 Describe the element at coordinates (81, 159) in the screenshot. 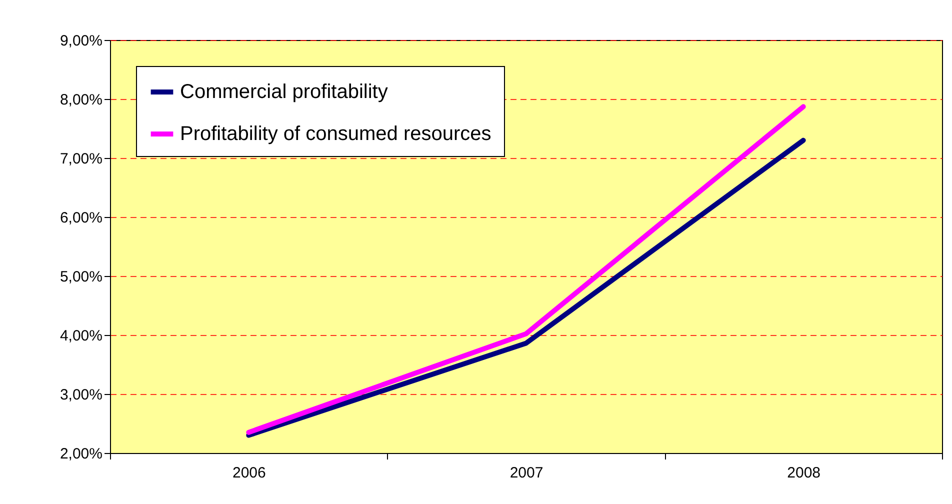

I see `y-tick-label: 7,00%` at that location.